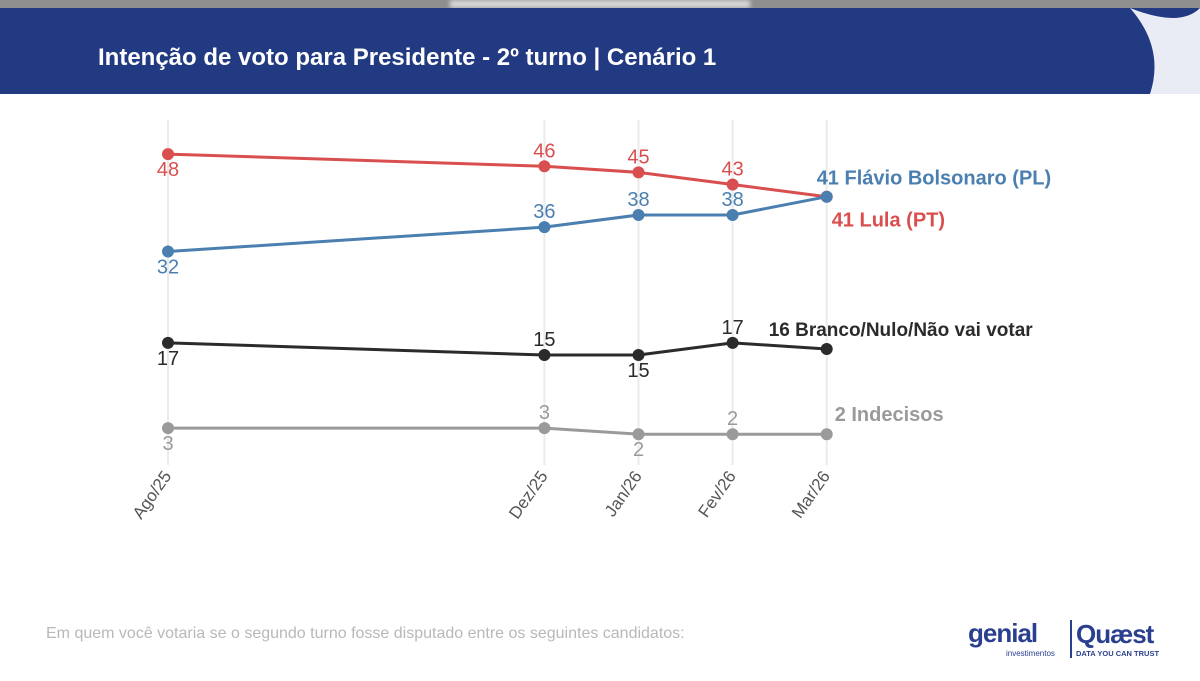 This screenshot has height=681, width=1200. What do you see at coordinates (1118, 653) in the screenshot?
I see `quaest-logo-sub: DATA YOU CAN TRUST` at bounding box center [1118, 653].